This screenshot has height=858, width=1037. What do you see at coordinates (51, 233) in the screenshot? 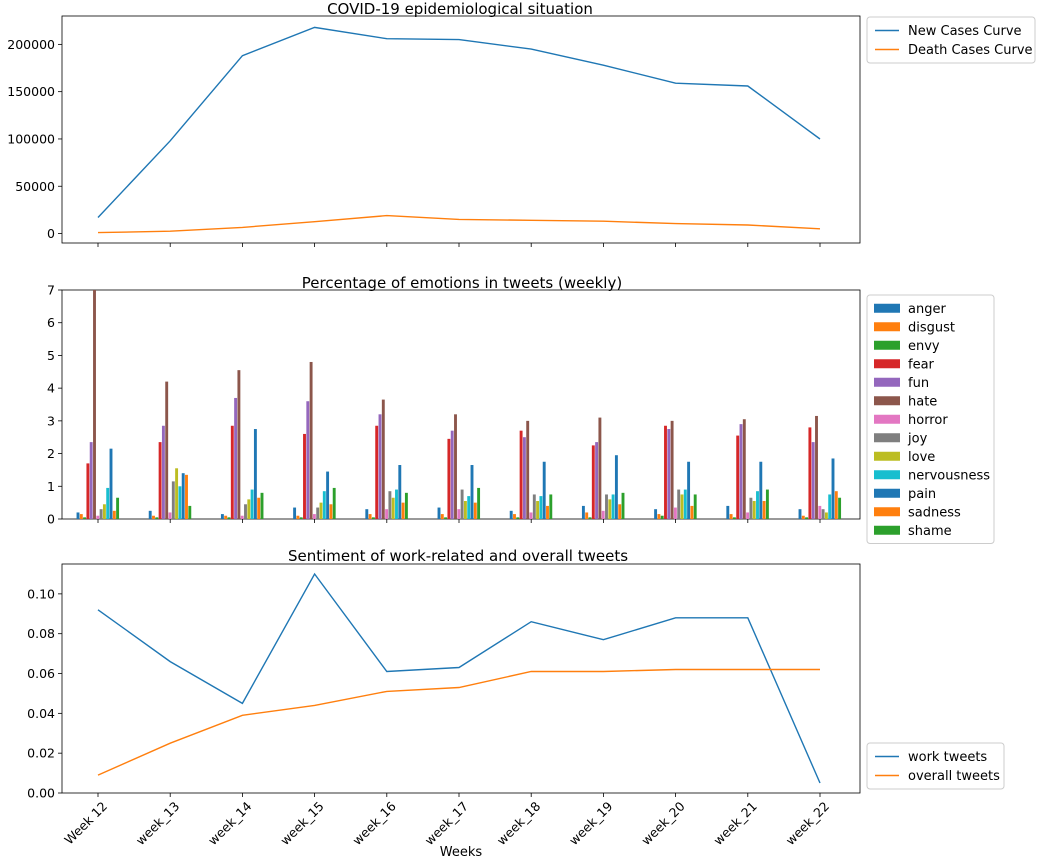
I see `y-tick-label: 0` at bounding box center [51, 233].